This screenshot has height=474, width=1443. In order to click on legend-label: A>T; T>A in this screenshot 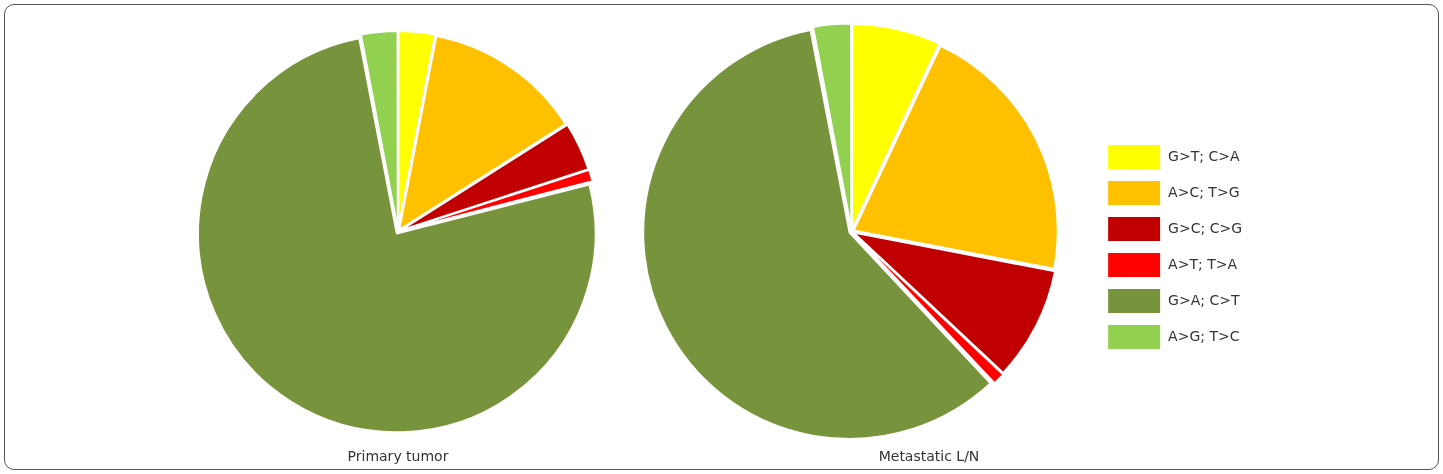, I will do `click(1203, 263)`.